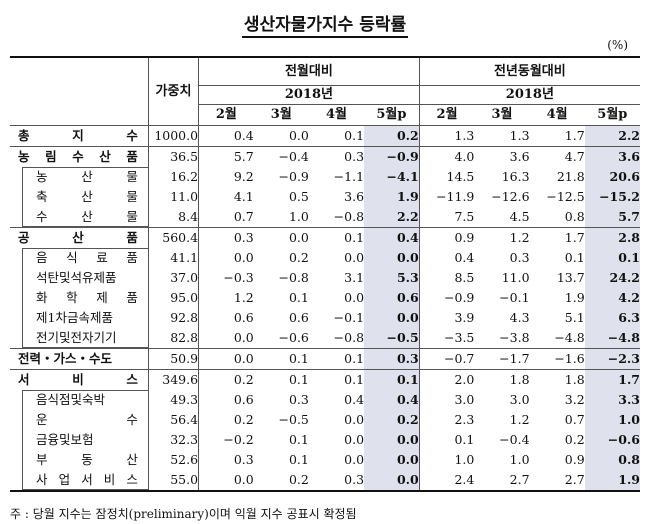  Describe the element at coordinates (464, 317) in the screenshot. I see `yoy-value-cell: 3.9` at that location.